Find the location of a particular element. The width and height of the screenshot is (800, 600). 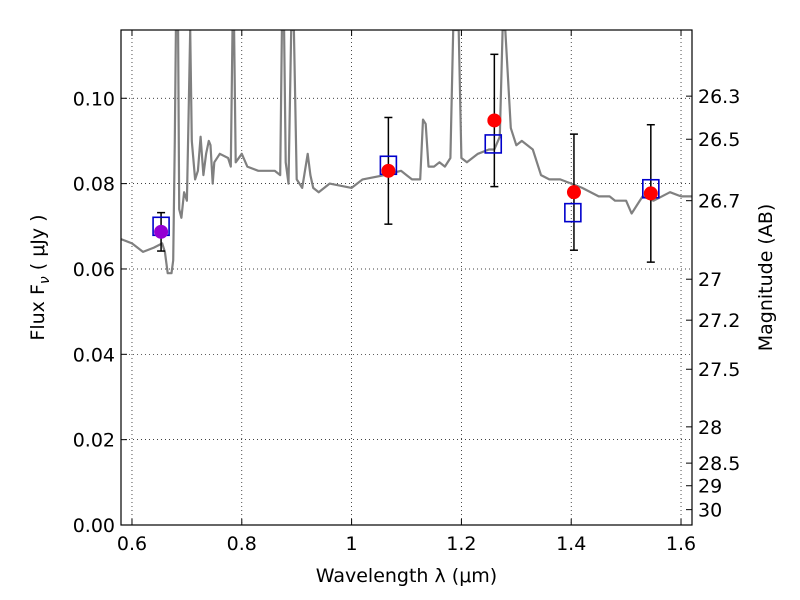

y-tick-label: 0.06 is located at coordinates (94, 270).